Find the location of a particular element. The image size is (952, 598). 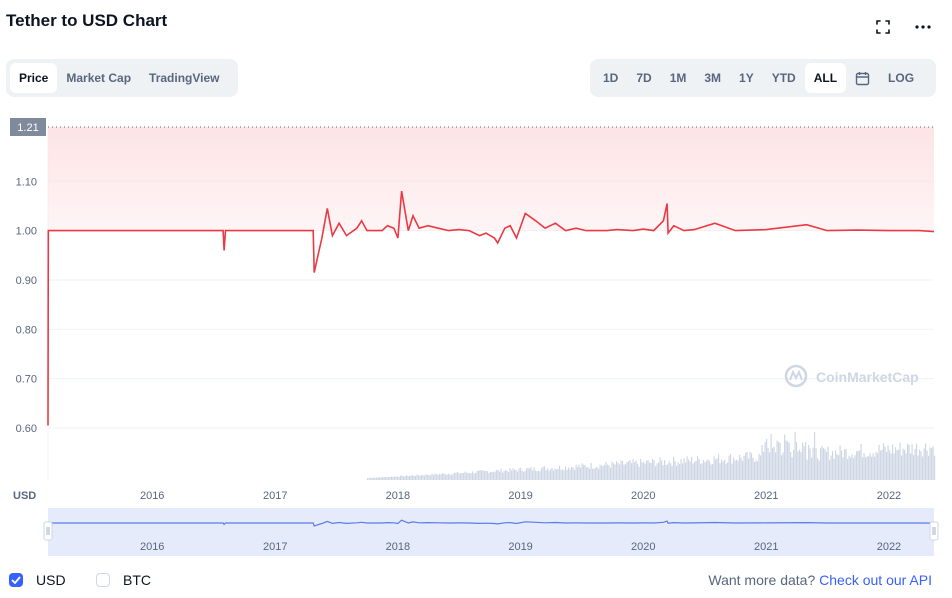

usd-toggle: USD is located at coordinates (37, 580).